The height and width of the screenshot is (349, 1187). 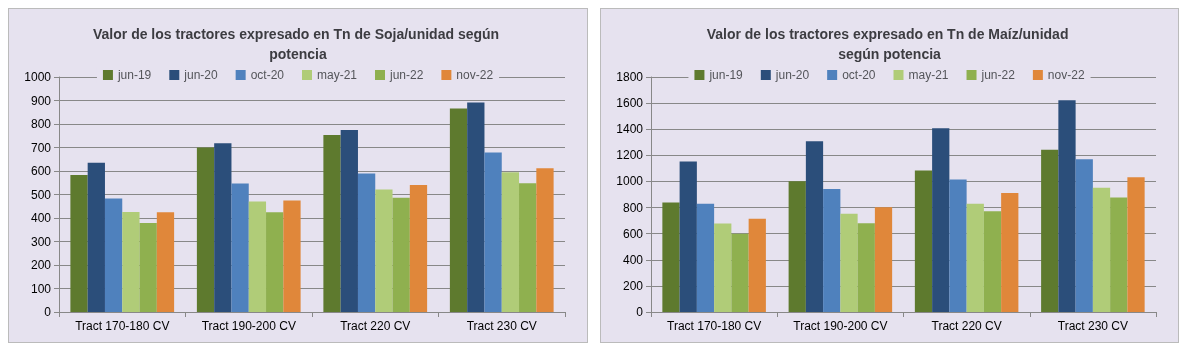 What do you see at coordinates (41, 194) in the screenshot?
I see `y-tick-label: 500` at bounding box center [41, 194].